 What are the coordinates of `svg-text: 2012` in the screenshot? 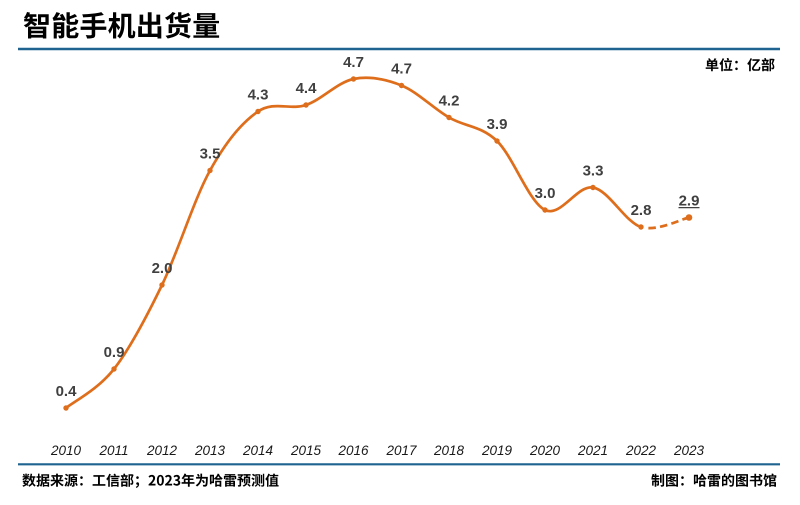 It's located at (162, 450).